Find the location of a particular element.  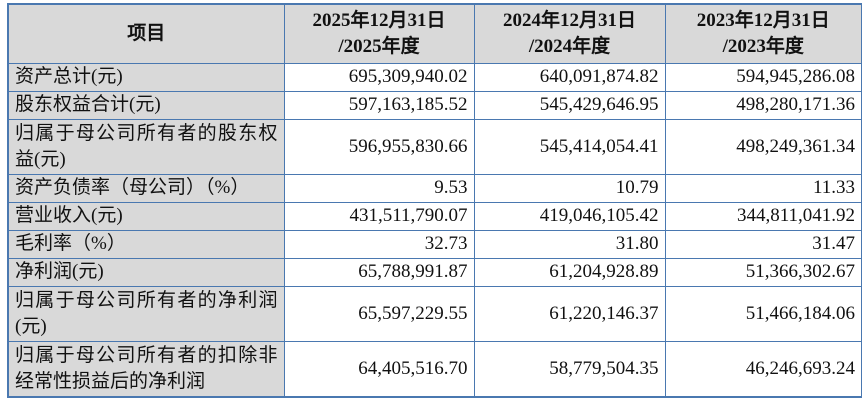

row-value-2024: 10.79 is located at coordinates (569, 188).